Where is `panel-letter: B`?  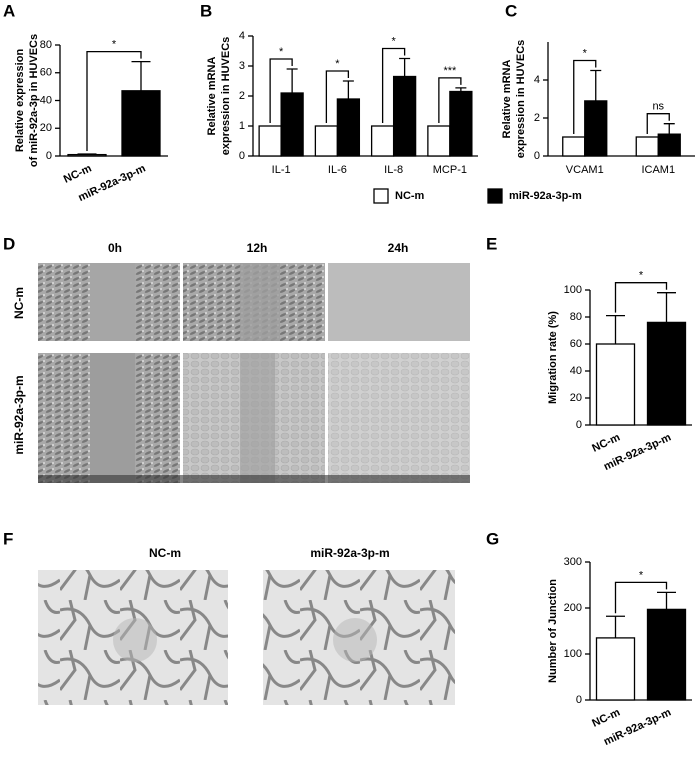 panel-letter: B is located at coordinates (206, 10).